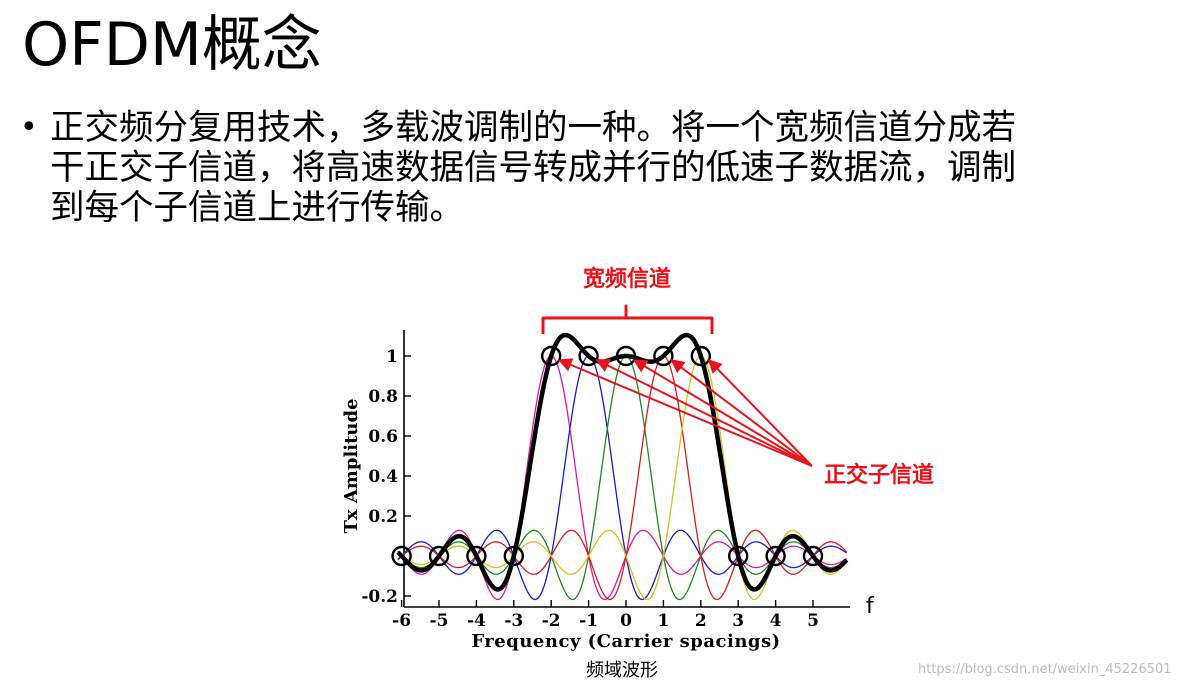  I want to click on x-tick-label: -4, so click(476, 621).